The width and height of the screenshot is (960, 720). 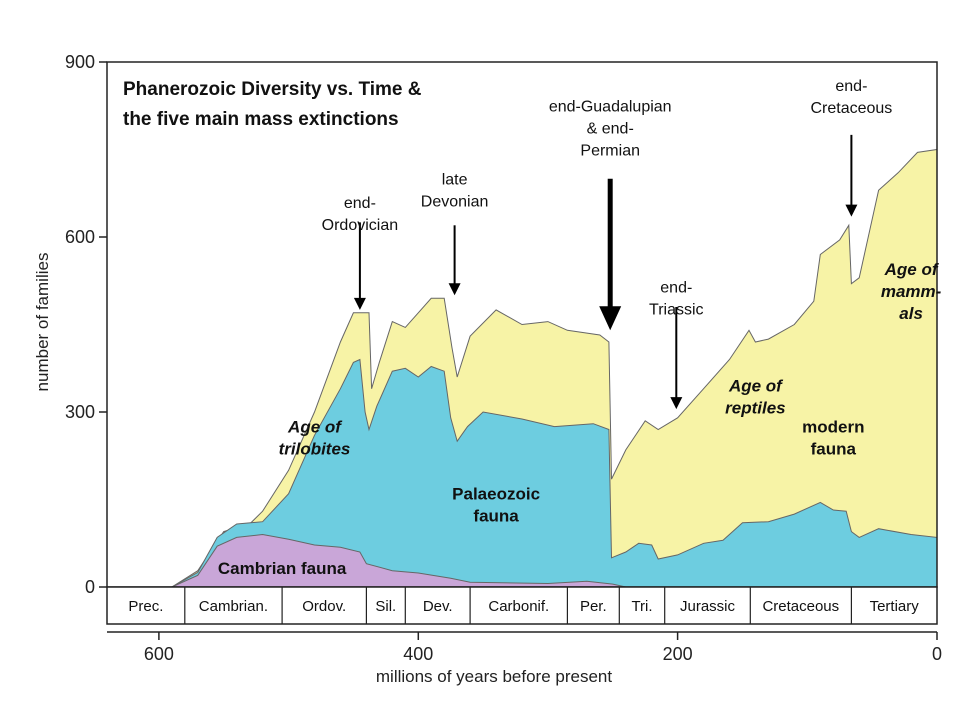 What do you see at coordinates (911, 291) in the screenshot?
I see `area-label-5-line-1: mamm-` at bounding box center [911, 291].